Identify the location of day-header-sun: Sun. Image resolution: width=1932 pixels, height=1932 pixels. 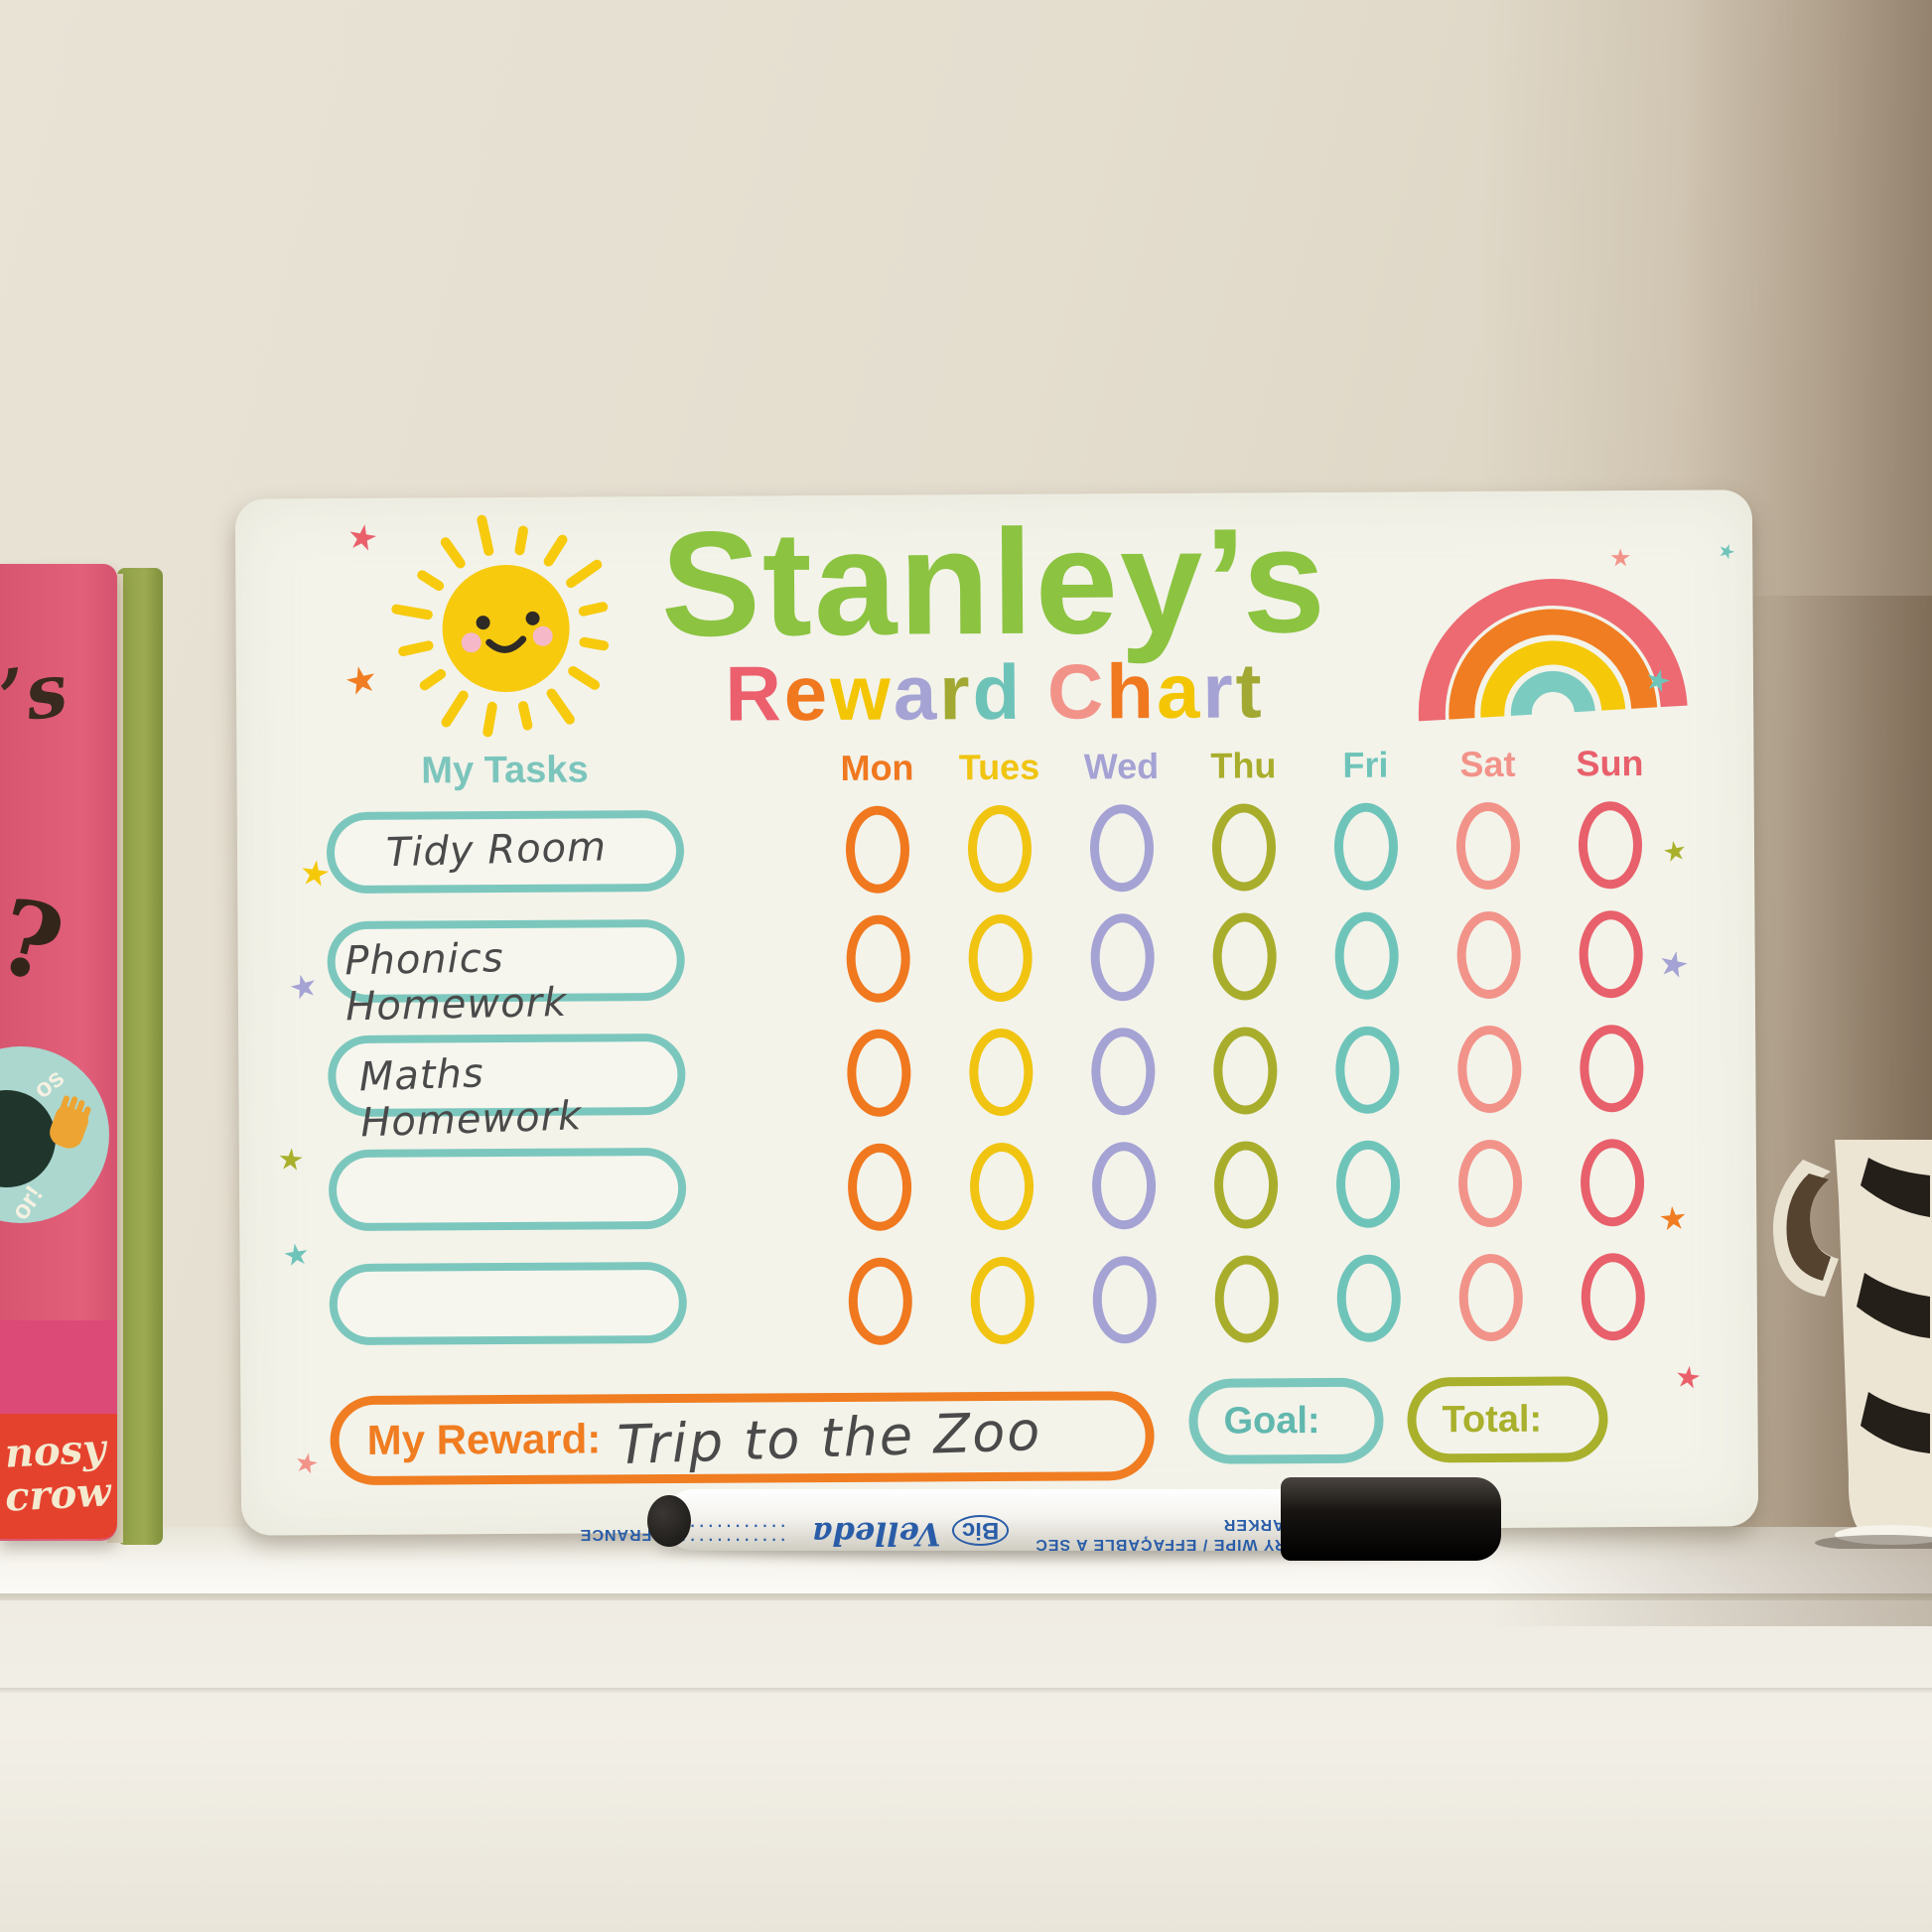
(1610, 764).